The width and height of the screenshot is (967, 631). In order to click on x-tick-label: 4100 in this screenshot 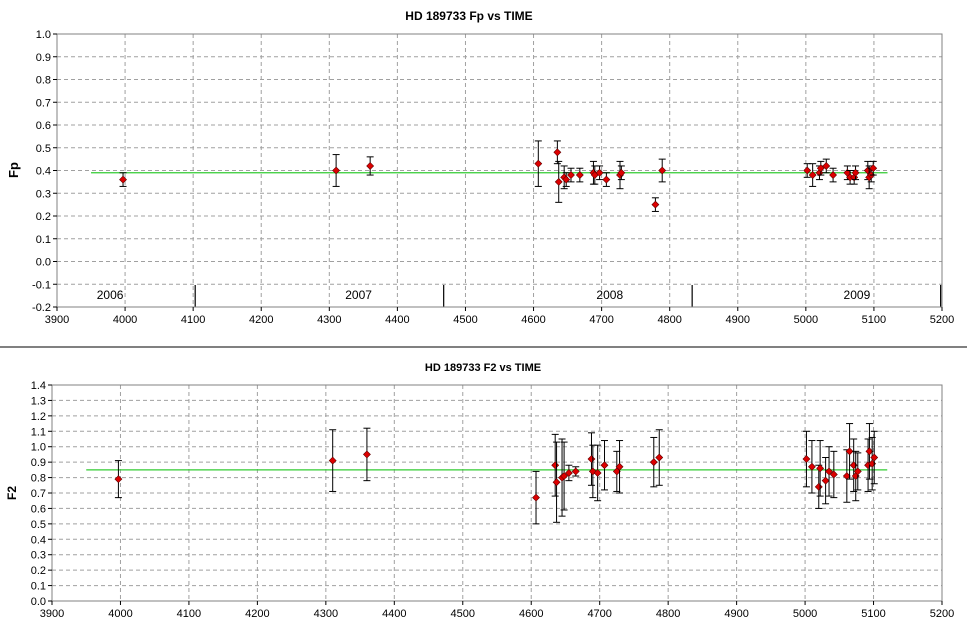, I will do `click(189, 614)`.